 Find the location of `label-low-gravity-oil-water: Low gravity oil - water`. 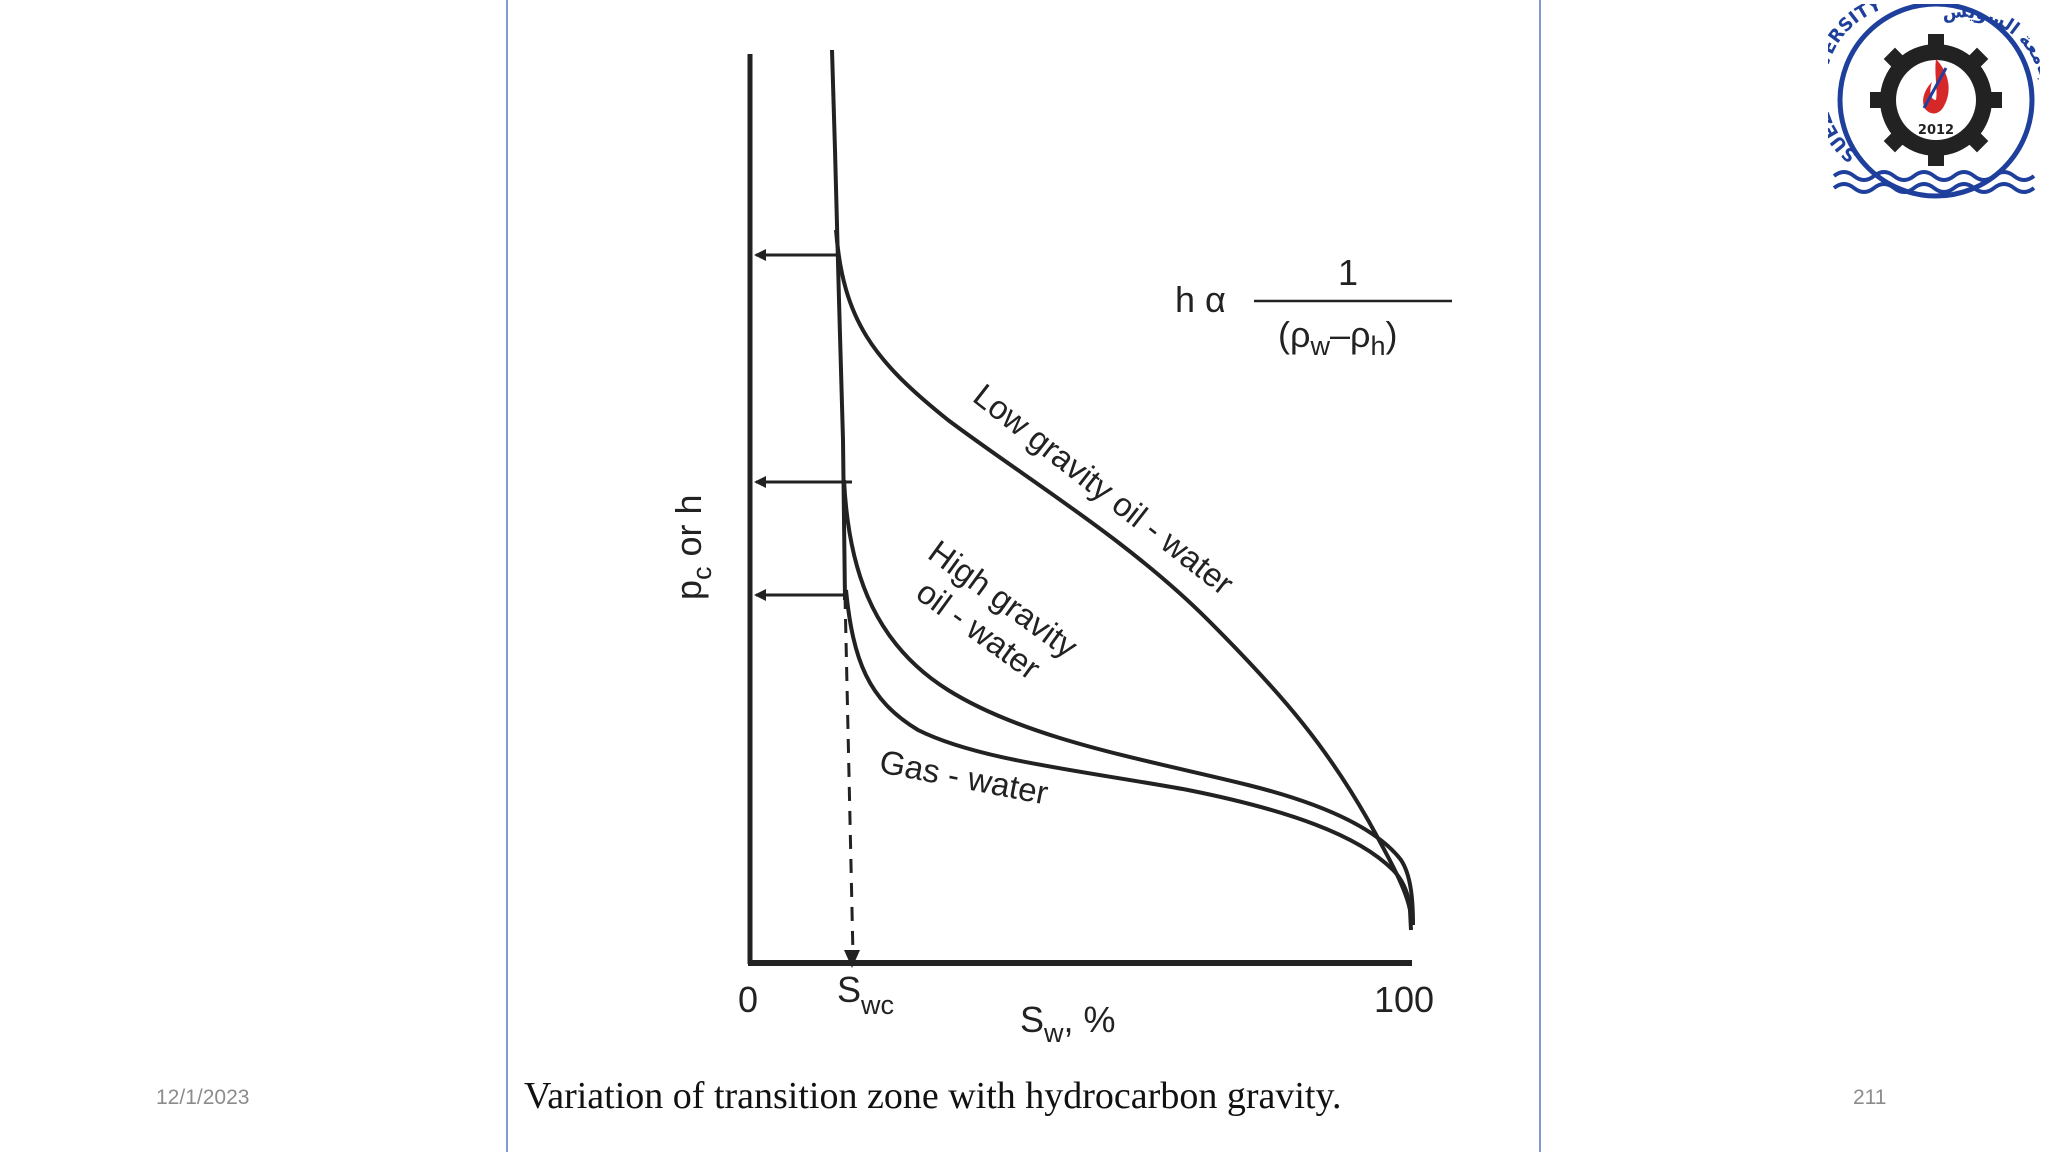

label-low-gravity-oil-water: Low gravity oil - water is located at coordinates (1104, 489).